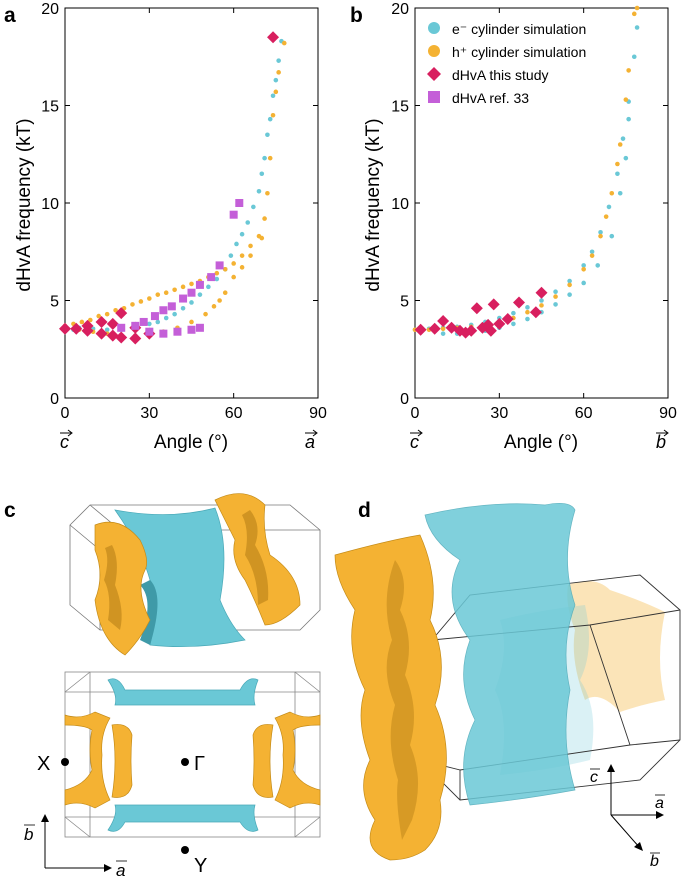 This screenshot has height=877, width=685. What do you see at coordinates (50, 9) in the screenshot?
I see `y-tick-label-a-20: 20` at bounding box center [50, 9].